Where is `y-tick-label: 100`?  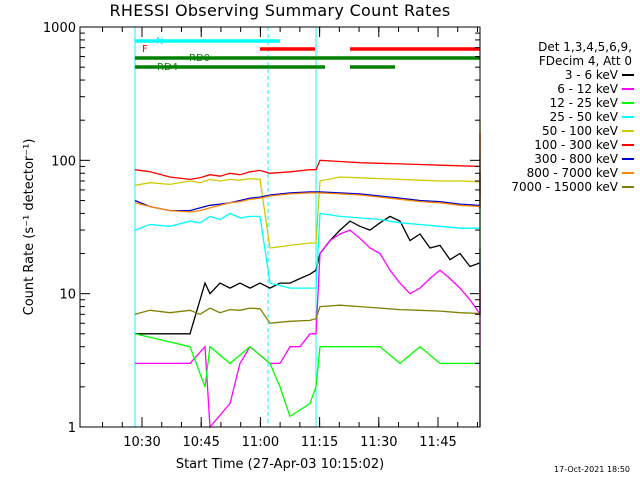
y-tick-label: 100 is located at coordinates (63, 161).